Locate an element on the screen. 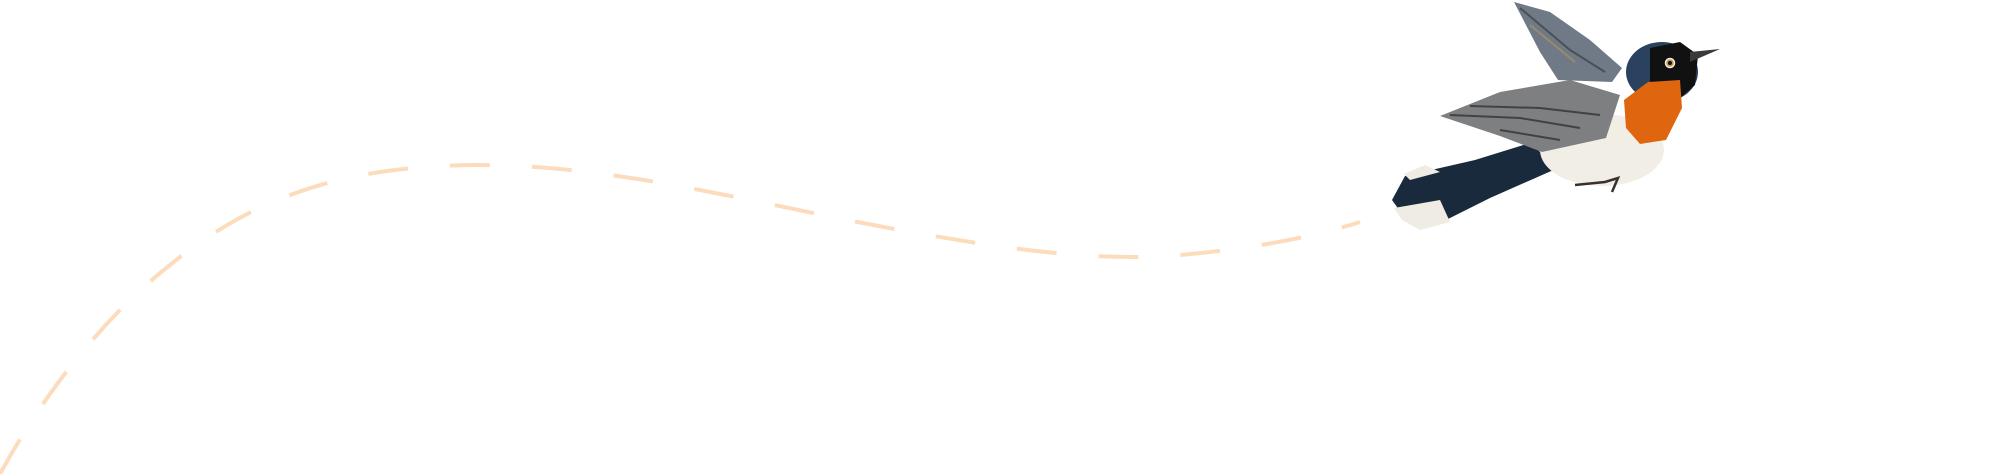 This screenshot has width=2000, height=474. bird-illustration is located at coordinates (1556, 116).